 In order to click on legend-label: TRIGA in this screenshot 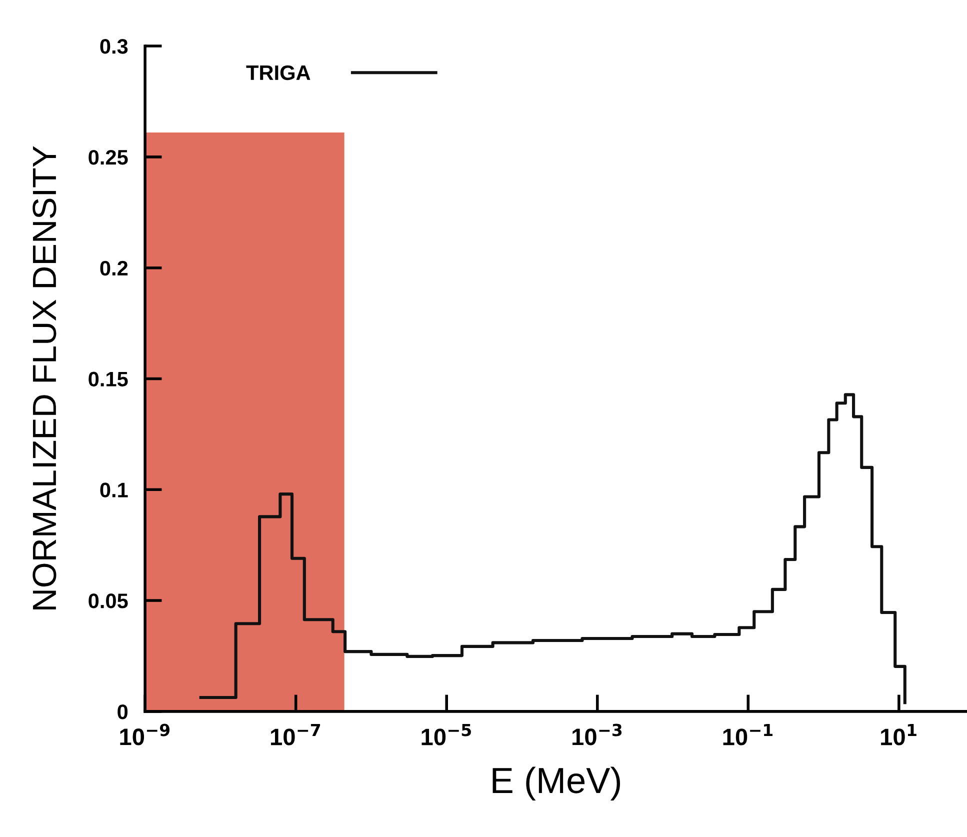, I will do `click(278, 72)`.